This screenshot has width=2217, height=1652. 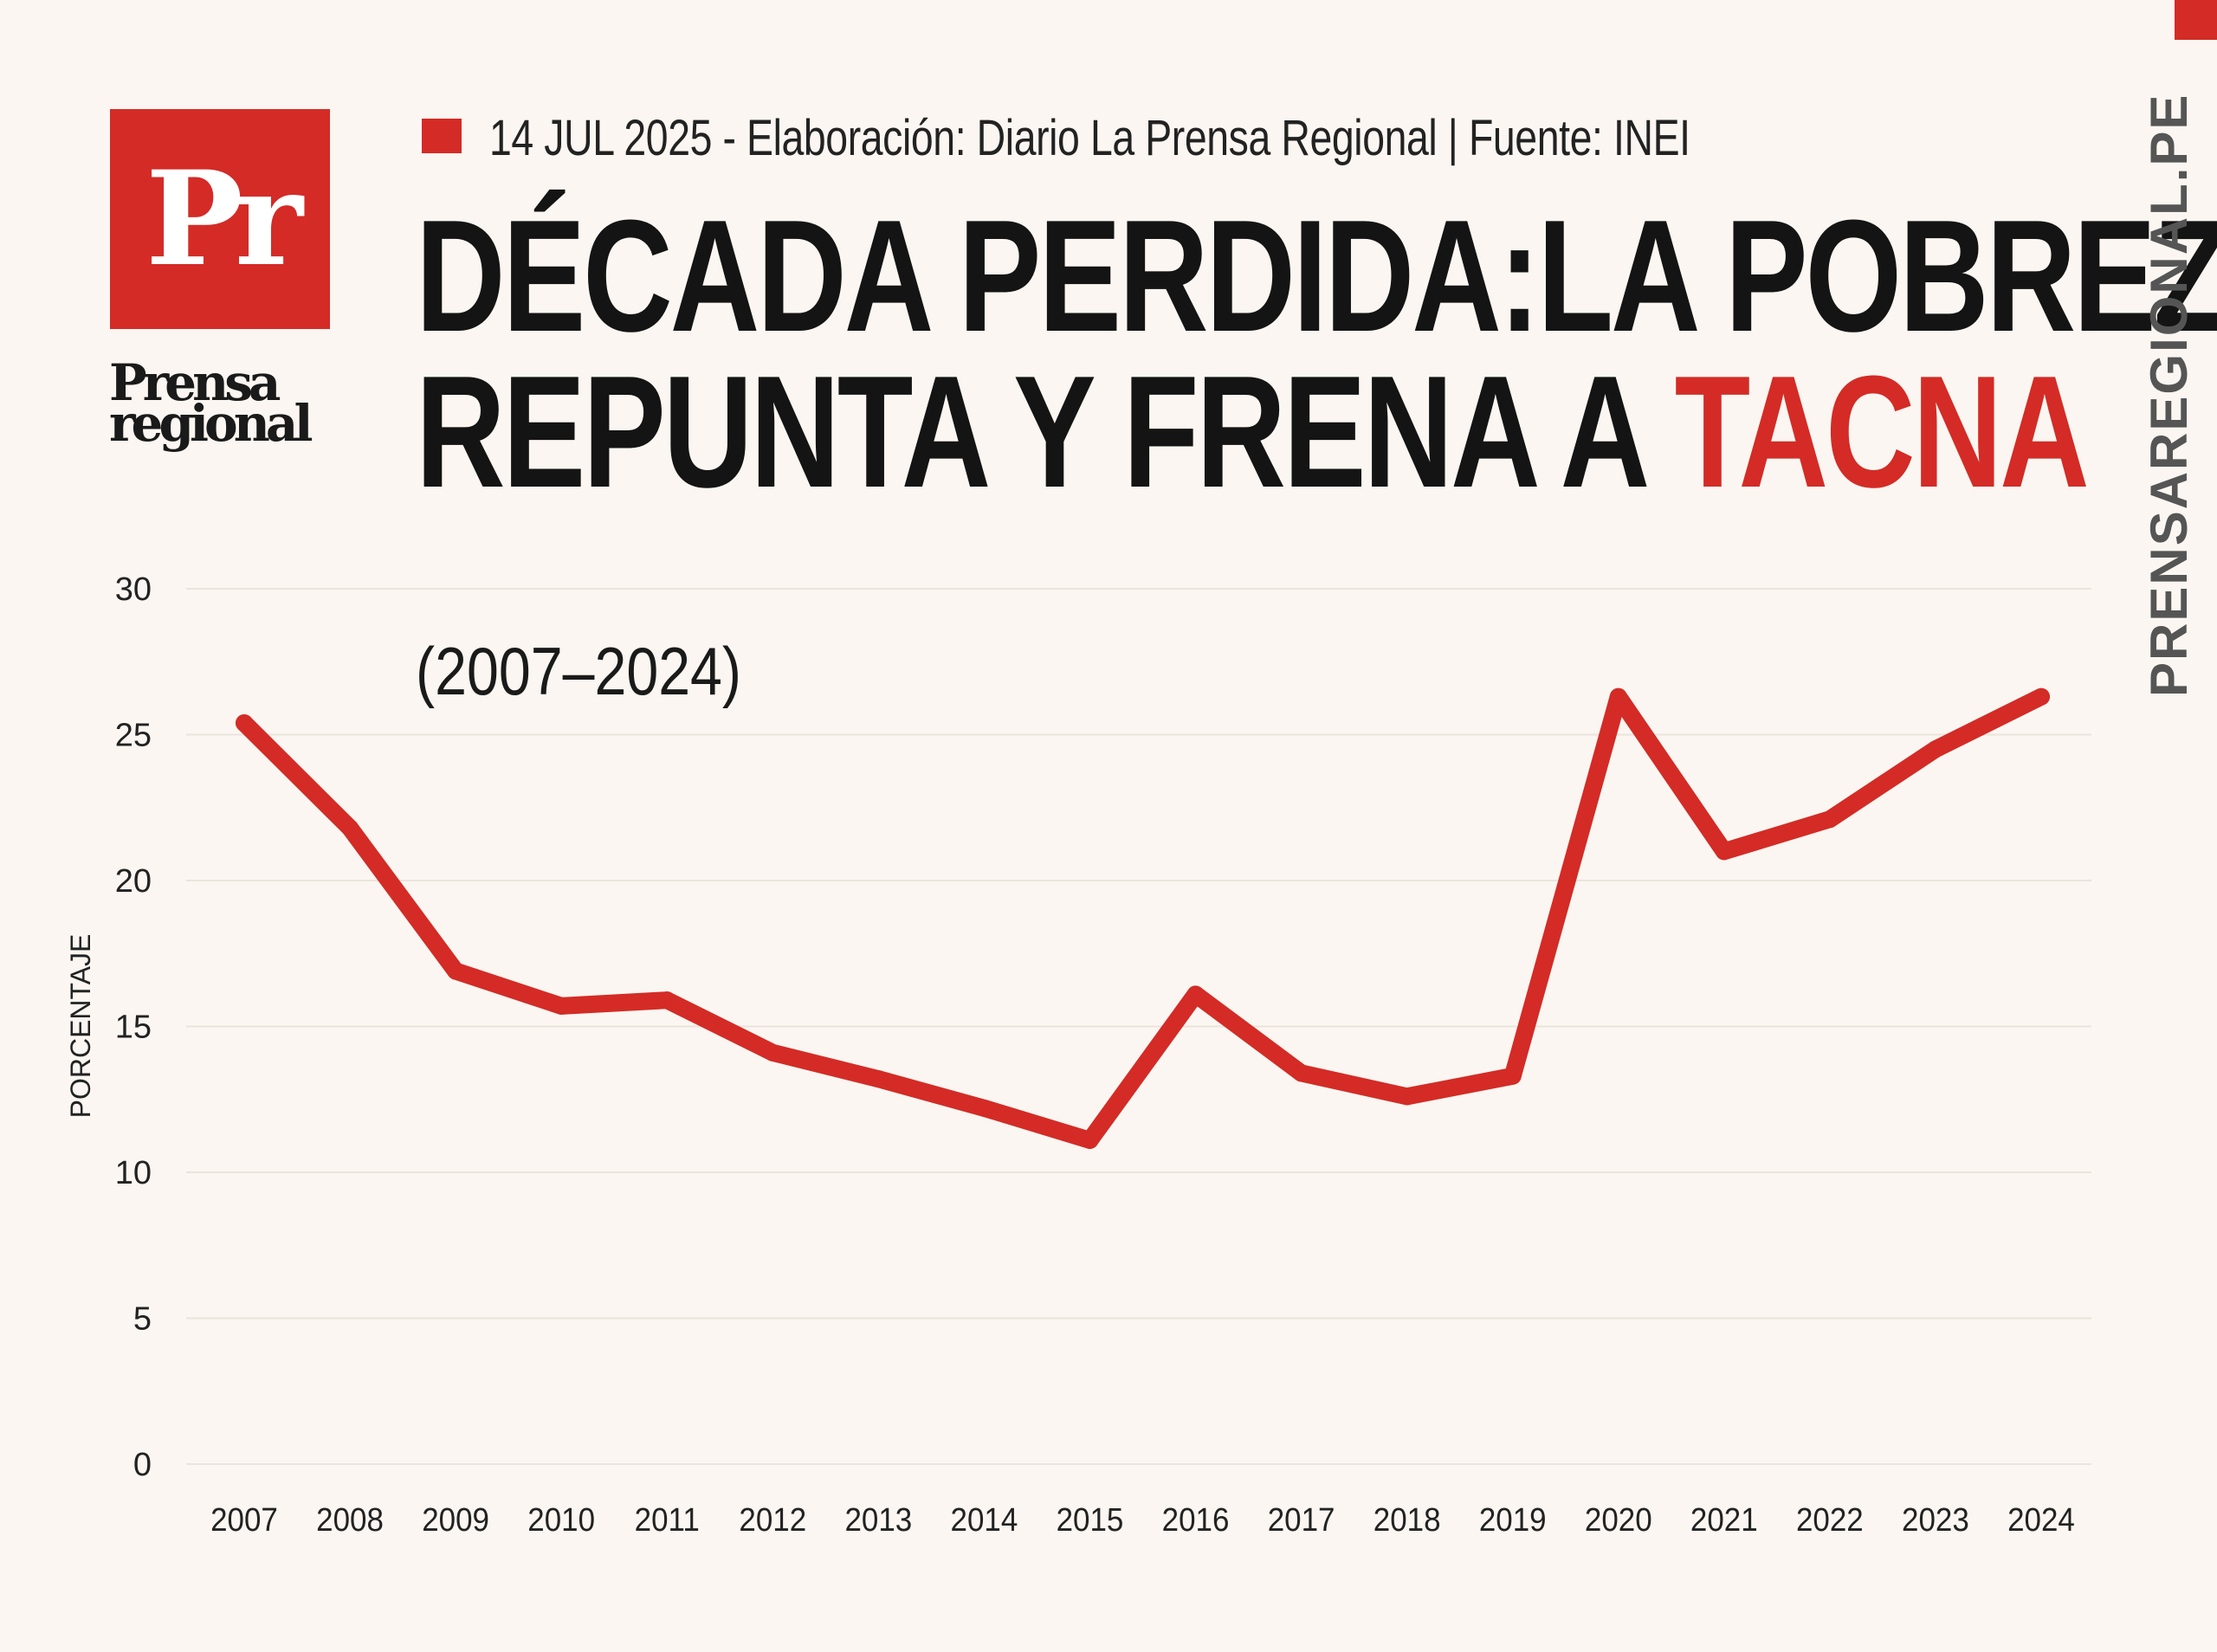 What do you see at coordinates (133, 590) in the screenshot?
I see `y-tick-label: 30` at bounding box center [133, 590].